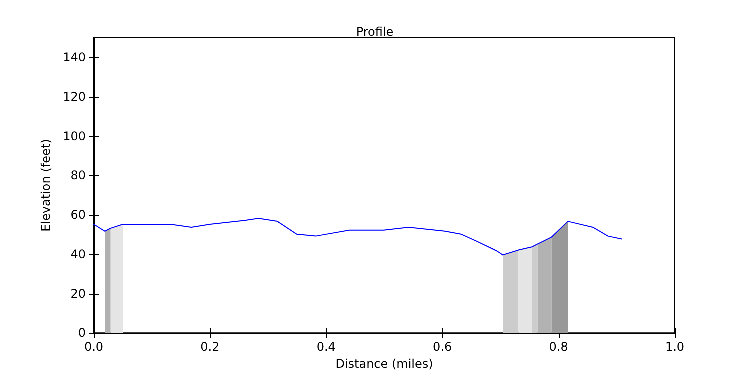 This screenshot has height=375, width=750. What do you see at coordinates (78, 215) in the screenshot?
I see `y-tick-label: 60` at bounding box center [78, 215].